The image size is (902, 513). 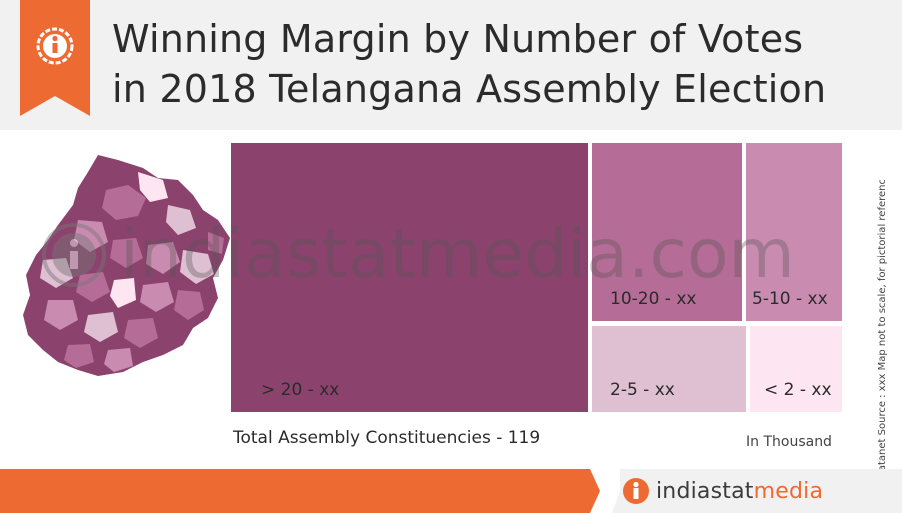 What do you see at coordinates (788, 491) in the screenshot?
I see `brand-name-part2: media` at bounding box center [788, 491].